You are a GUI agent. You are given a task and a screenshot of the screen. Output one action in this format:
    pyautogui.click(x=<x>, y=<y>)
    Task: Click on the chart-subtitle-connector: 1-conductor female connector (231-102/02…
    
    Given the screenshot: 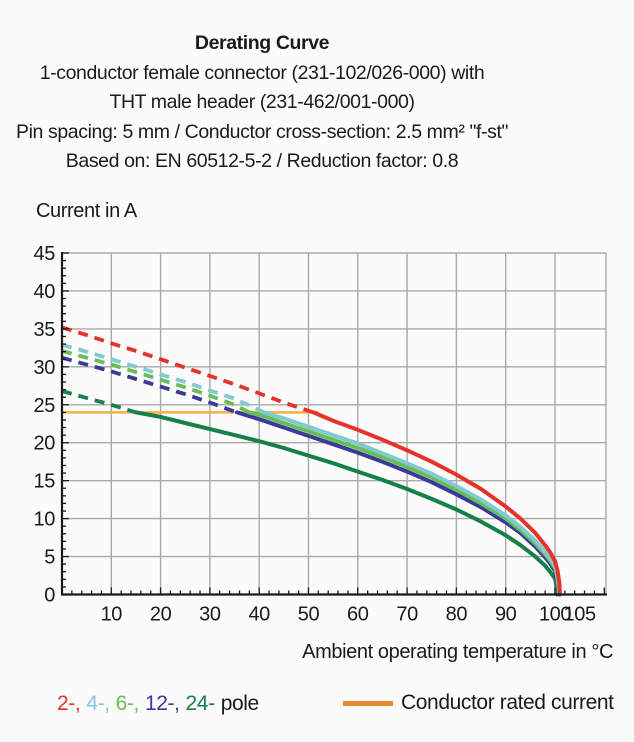 What is the action you would take?
    pyautogui.click(x=262, y=72)
    